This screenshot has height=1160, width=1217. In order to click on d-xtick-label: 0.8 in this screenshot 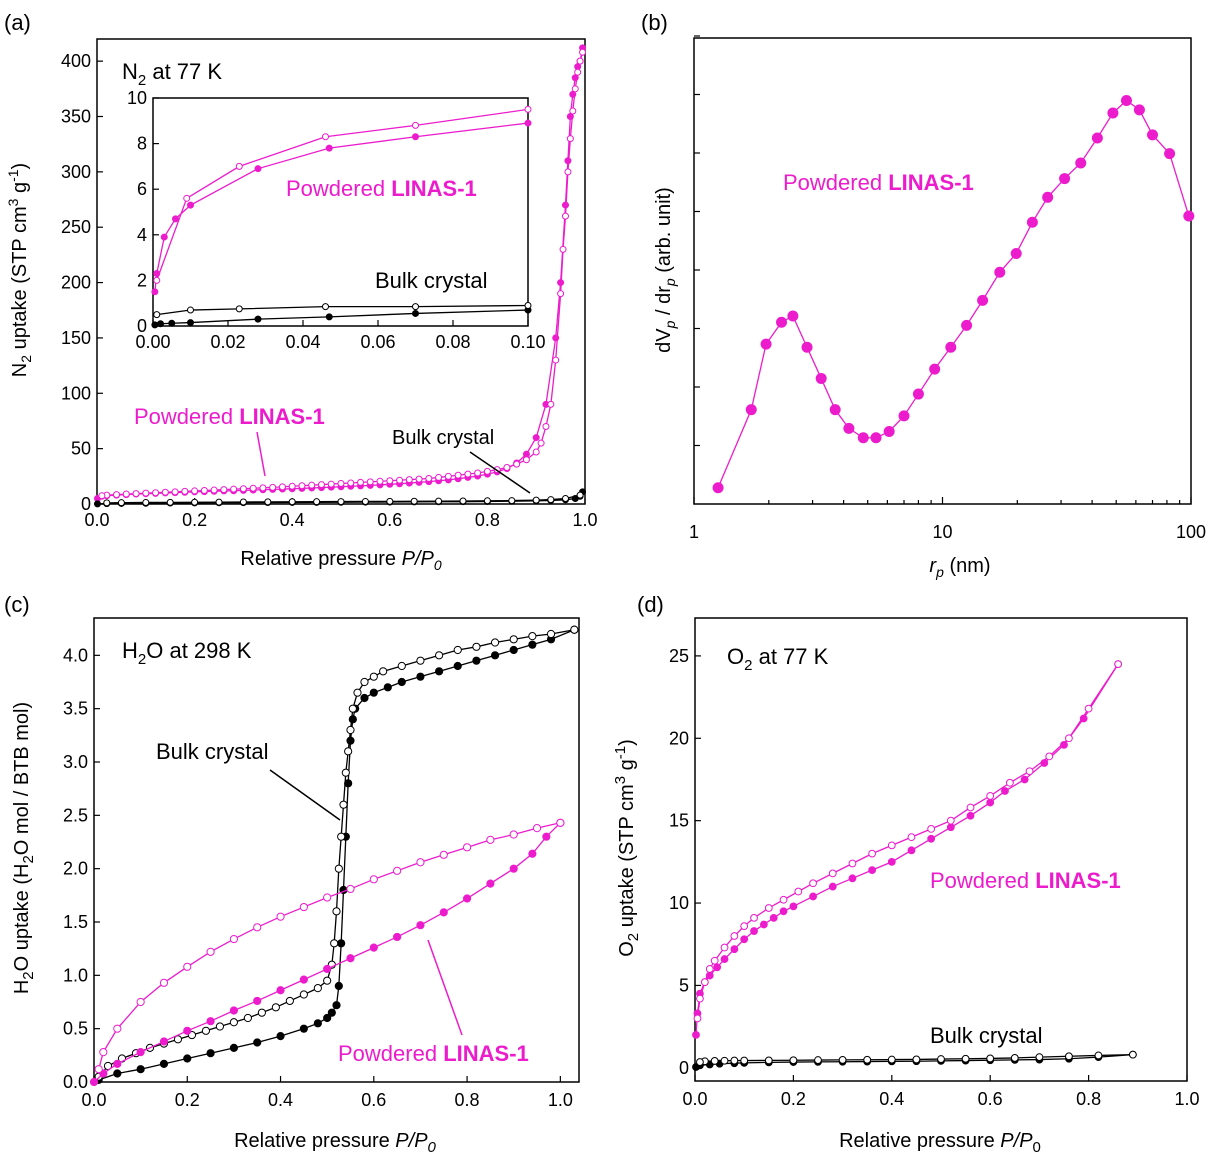, I will do `click(1088, 1099)`.